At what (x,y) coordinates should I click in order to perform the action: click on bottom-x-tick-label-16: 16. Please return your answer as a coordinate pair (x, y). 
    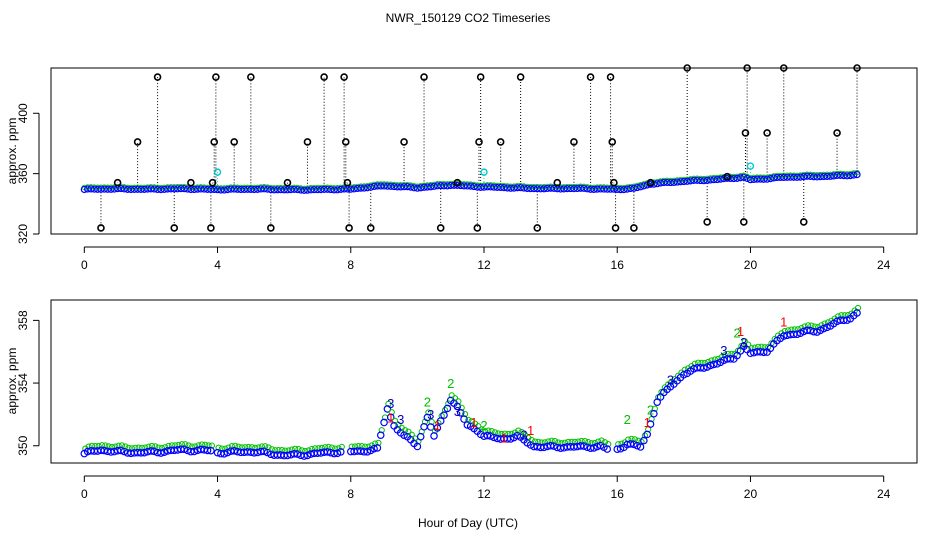
    Looking at the image, I should click on (618, 494).